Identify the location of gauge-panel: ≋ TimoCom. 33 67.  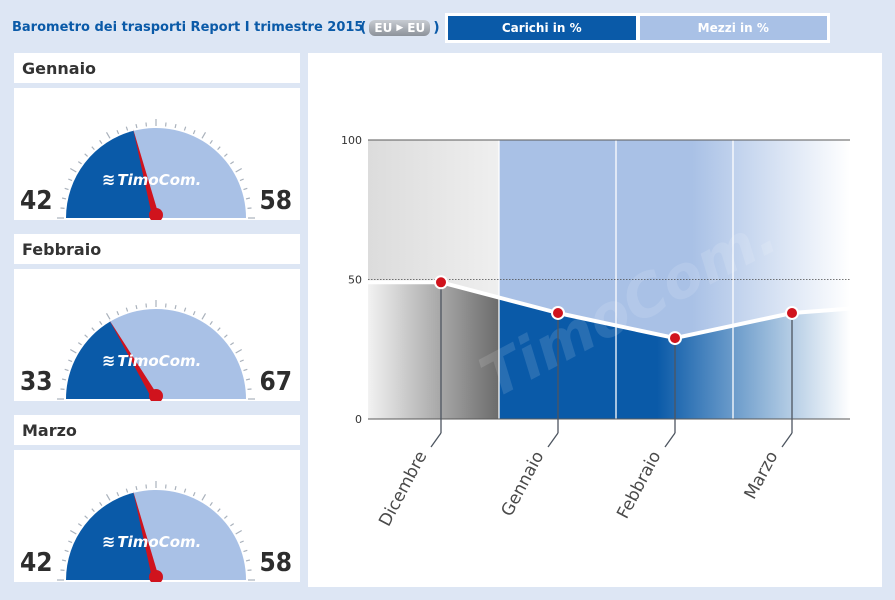
(157, 335).